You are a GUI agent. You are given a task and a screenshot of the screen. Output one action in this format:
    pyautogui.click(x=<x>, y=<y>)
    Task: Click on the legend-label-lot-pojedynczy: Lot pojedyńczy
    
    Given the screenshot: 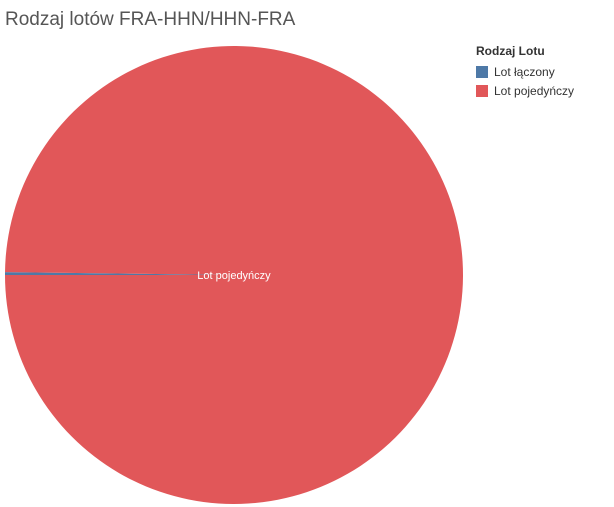 What is the action you would take?
    pyautogui.click(x=534, y=90)
    